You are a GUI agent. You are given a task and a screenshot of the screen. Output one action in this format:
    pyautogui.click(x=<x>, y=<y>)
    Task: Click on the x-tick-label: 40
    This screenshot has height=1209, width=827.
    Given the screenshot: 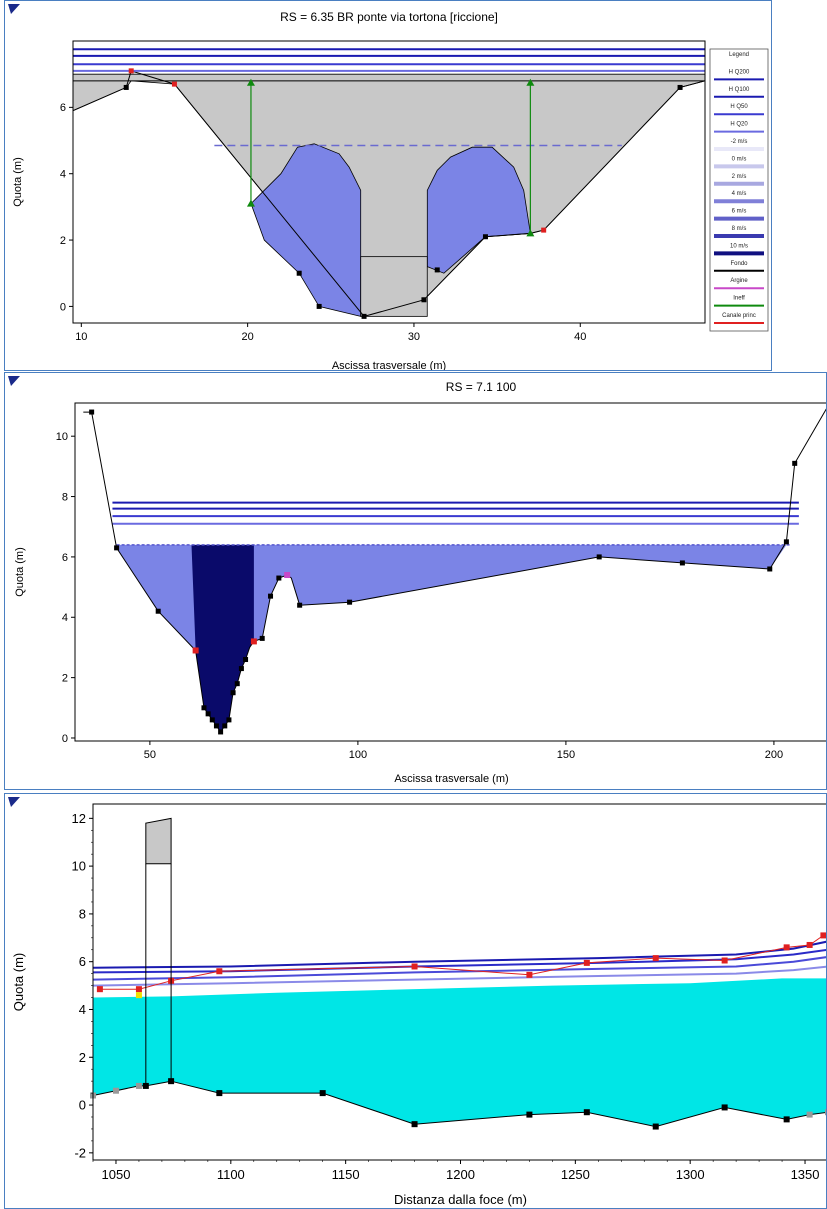 What is the action you would take?
    pyautogui.click(x=580, y=337)
    